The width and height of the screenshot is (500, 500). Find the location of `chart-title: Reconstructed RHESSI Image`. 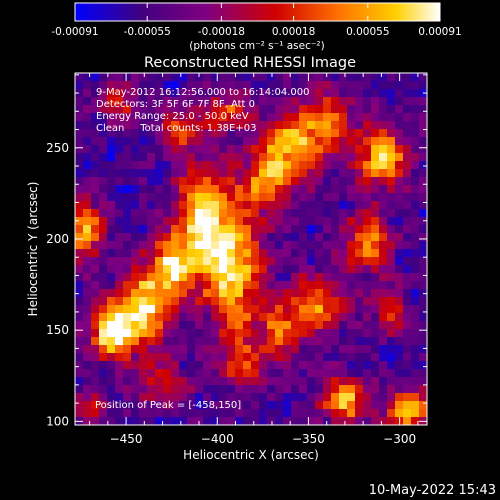

chart-title: Reconstructed RHESSI Image is located at coordinates (250, 63).